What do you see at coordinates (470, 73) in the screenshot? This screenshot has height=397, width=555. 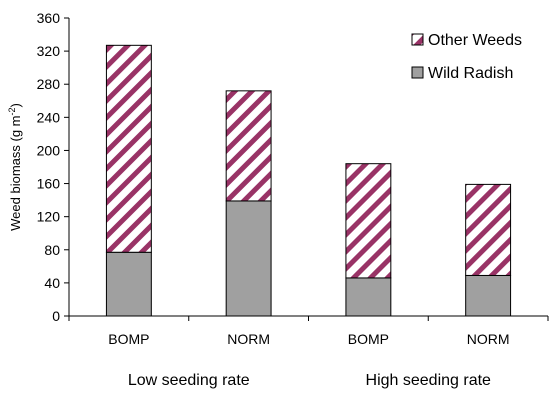 I see `legend-label-wild-radish: Wild Radish` at bounding box center [470, 73].